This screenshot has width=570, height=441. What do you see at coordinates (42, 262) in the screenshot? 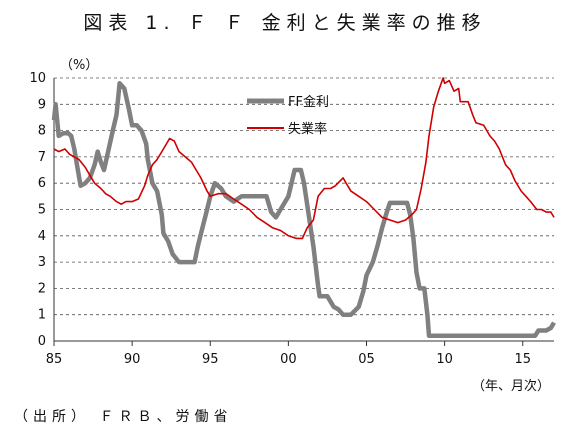
I see `y-tick-label-3: 3` at bounding box center [42, 262].